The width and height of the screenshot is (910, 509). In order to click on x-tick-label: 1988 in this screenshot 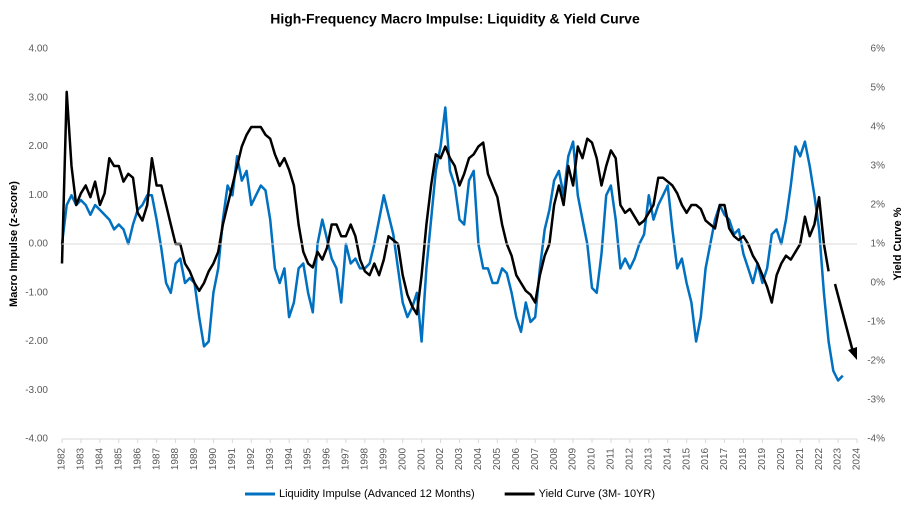, I will do `click(175, 458)`.